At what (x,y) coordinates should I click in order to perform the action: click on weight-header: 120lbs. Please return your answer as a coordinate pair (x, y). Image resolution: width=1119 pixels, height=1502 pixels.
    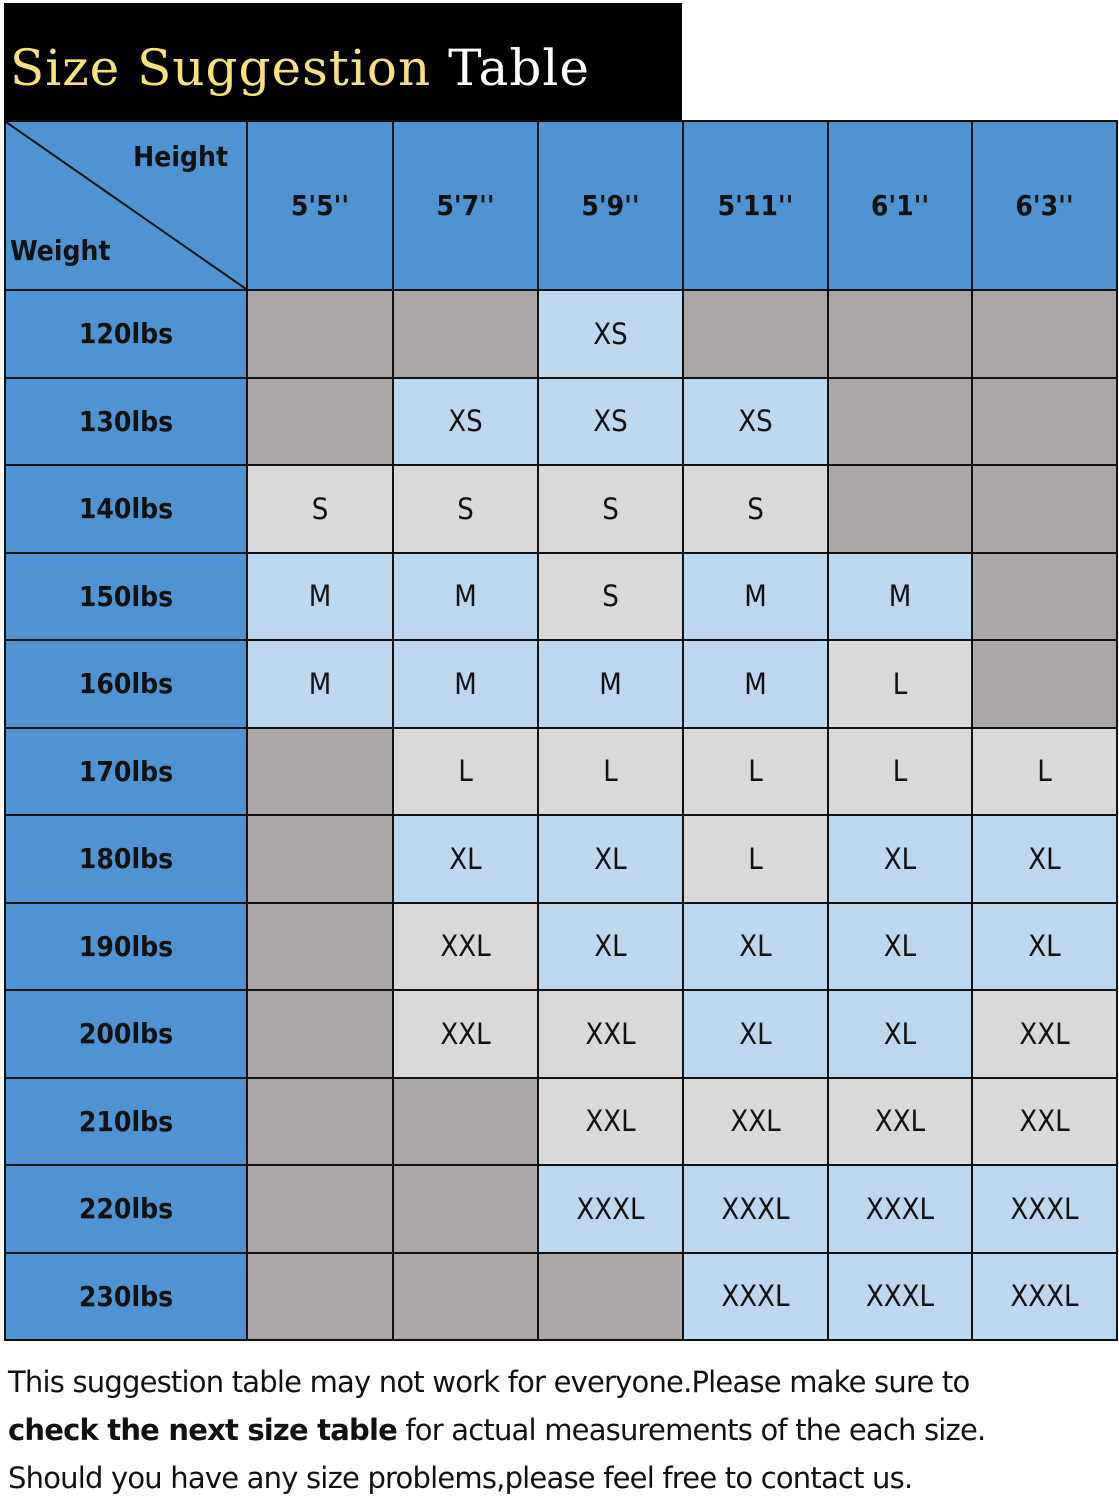
    Looking at the image, I should click on (127, 335).